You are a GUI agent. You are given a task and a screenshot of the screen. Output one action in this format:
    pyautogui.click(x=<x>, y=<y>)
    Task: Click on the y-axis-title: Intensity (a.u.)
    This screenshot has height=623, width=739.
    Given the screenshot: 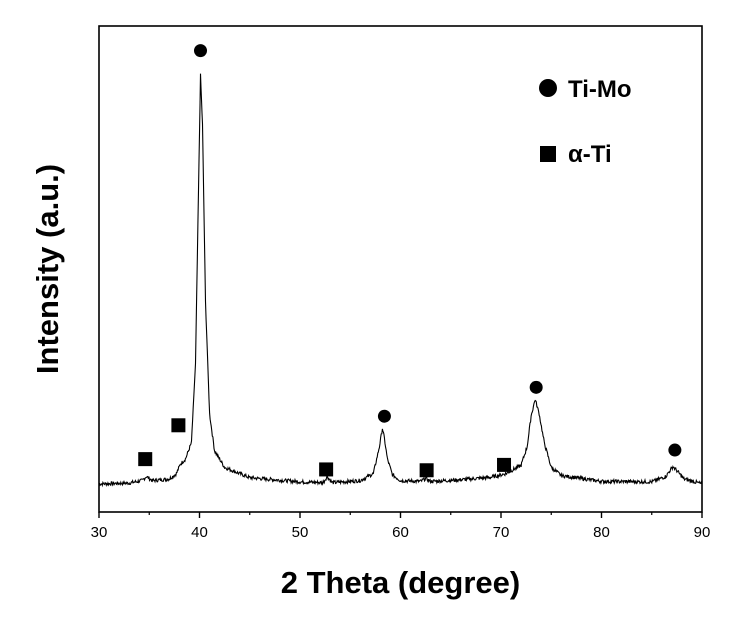 What is the action you would take?
    pyautogui.click(x=47, y=269)
    